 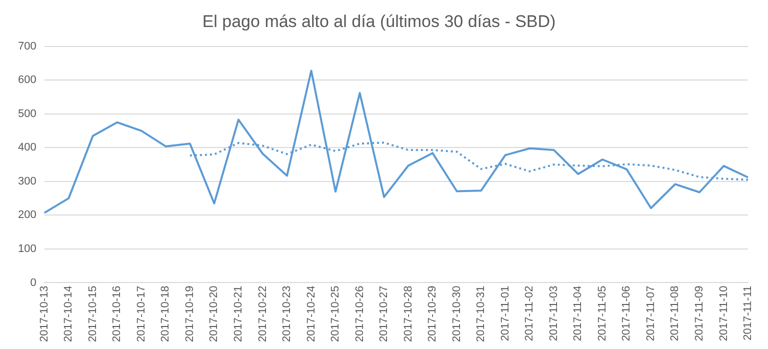 I want to click on y-tick-label: 700, so click(x=27, y=46).